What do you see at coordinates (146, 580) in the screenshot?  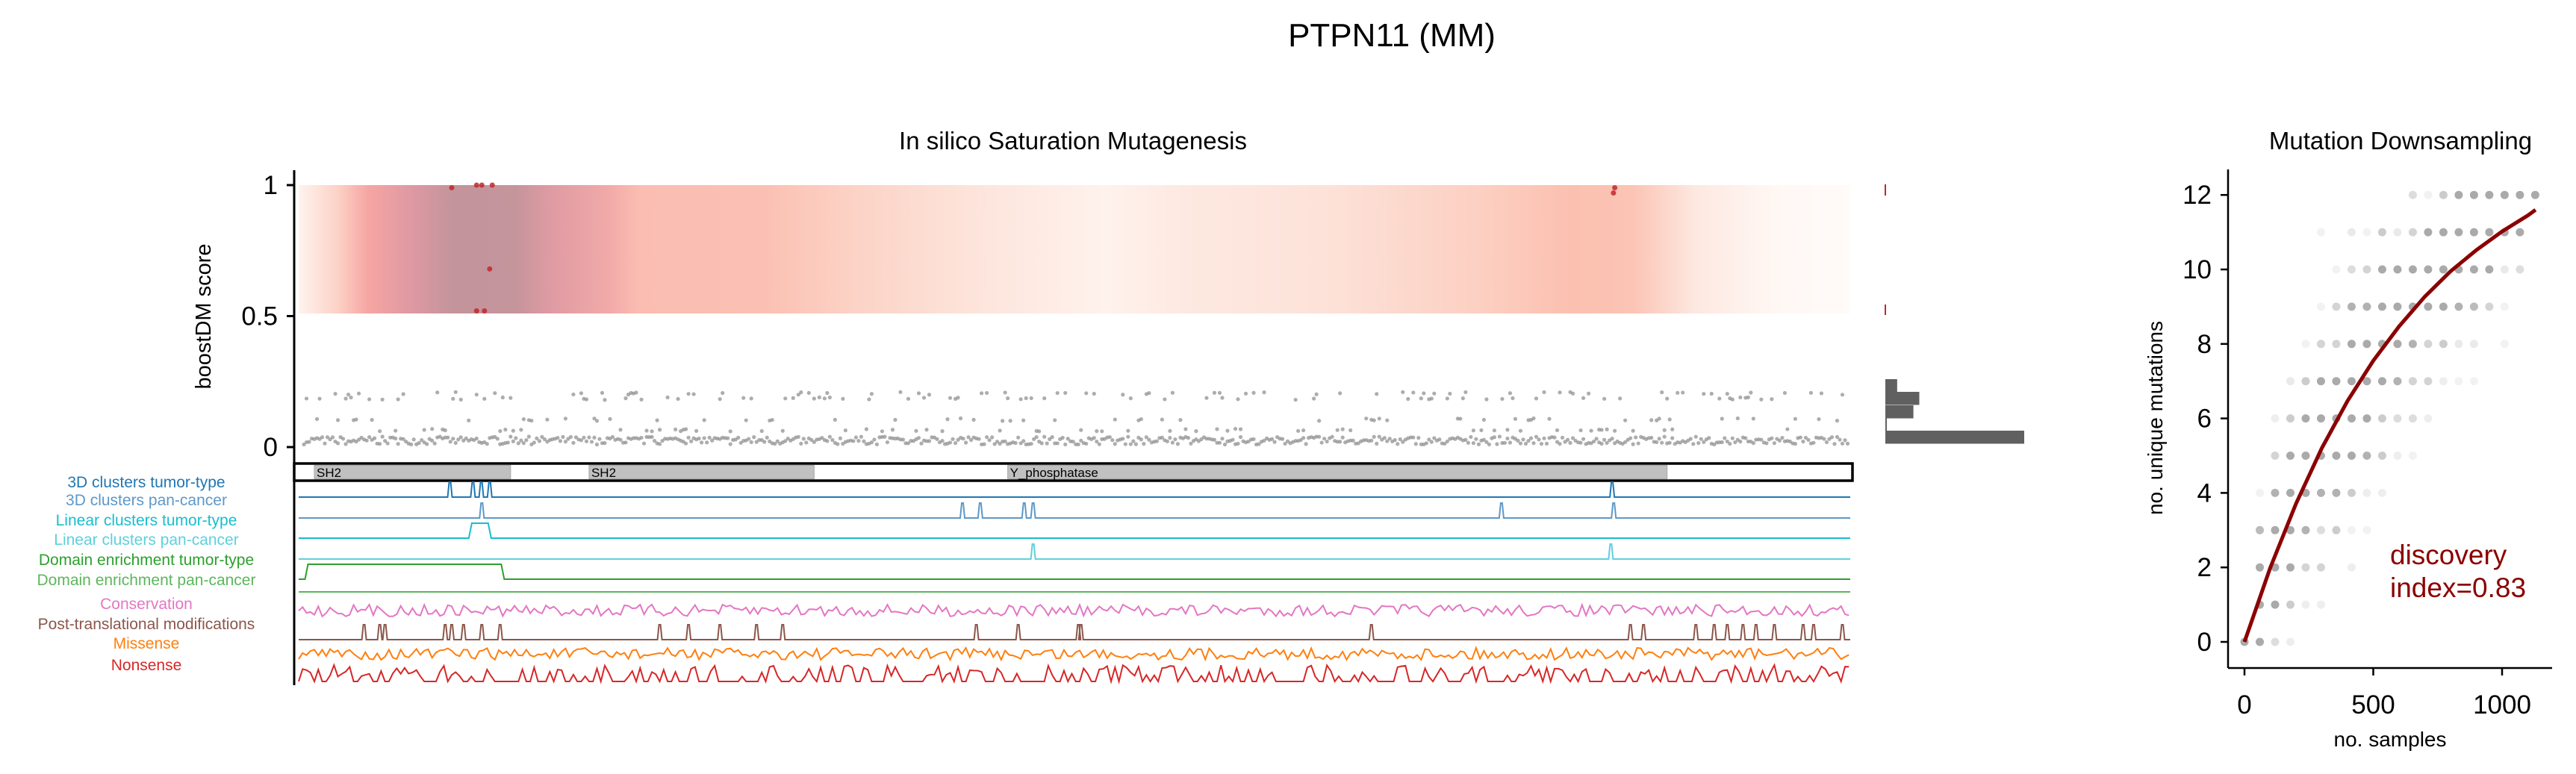 I see `track-label: Domain enrichment pan-cancer` at bounding box center [146, 580].